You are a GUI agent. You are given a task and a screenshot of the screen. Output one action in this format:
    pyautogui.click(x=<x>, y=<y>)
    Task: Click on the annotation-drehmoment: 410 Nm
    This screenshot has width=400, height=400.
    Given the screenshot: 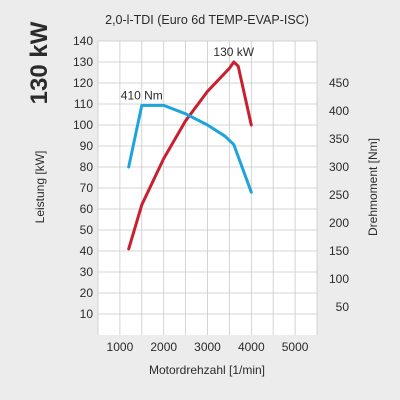 What is the action you would take?
    pyautogui.click(x=142, y=95)
    